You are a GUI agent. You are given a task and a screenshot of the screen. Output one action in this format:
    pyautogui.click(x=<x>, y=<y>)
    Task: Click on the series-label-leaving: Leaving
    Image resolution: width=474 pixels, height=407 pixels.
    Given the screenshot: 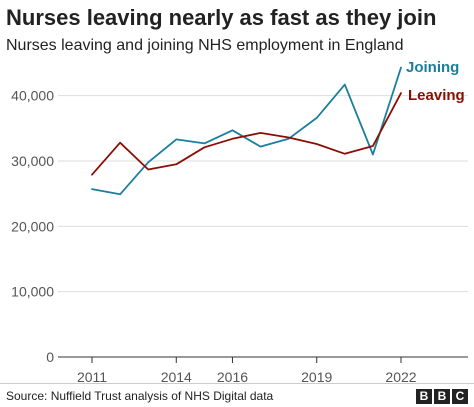 What is the action you would take?
    pyautogui.click(x=436, y=95)
    